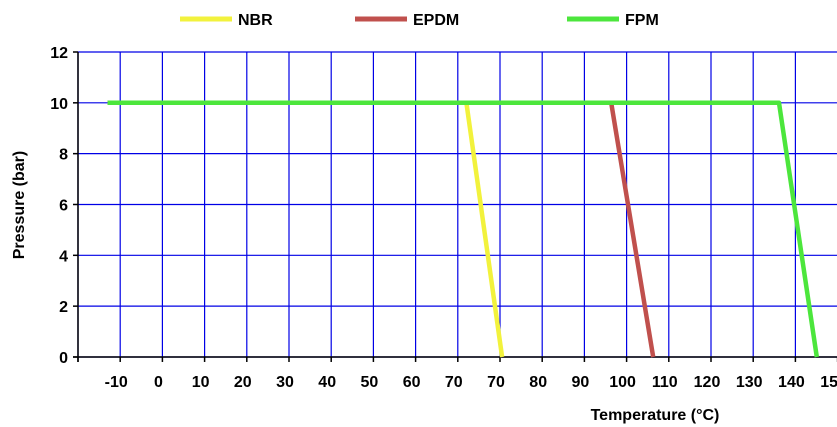 This screenshot has height=427, width=837. Describe the element at coordinates (285, 382) in the screenshot. I see `x-tick-label: 30` at that location.